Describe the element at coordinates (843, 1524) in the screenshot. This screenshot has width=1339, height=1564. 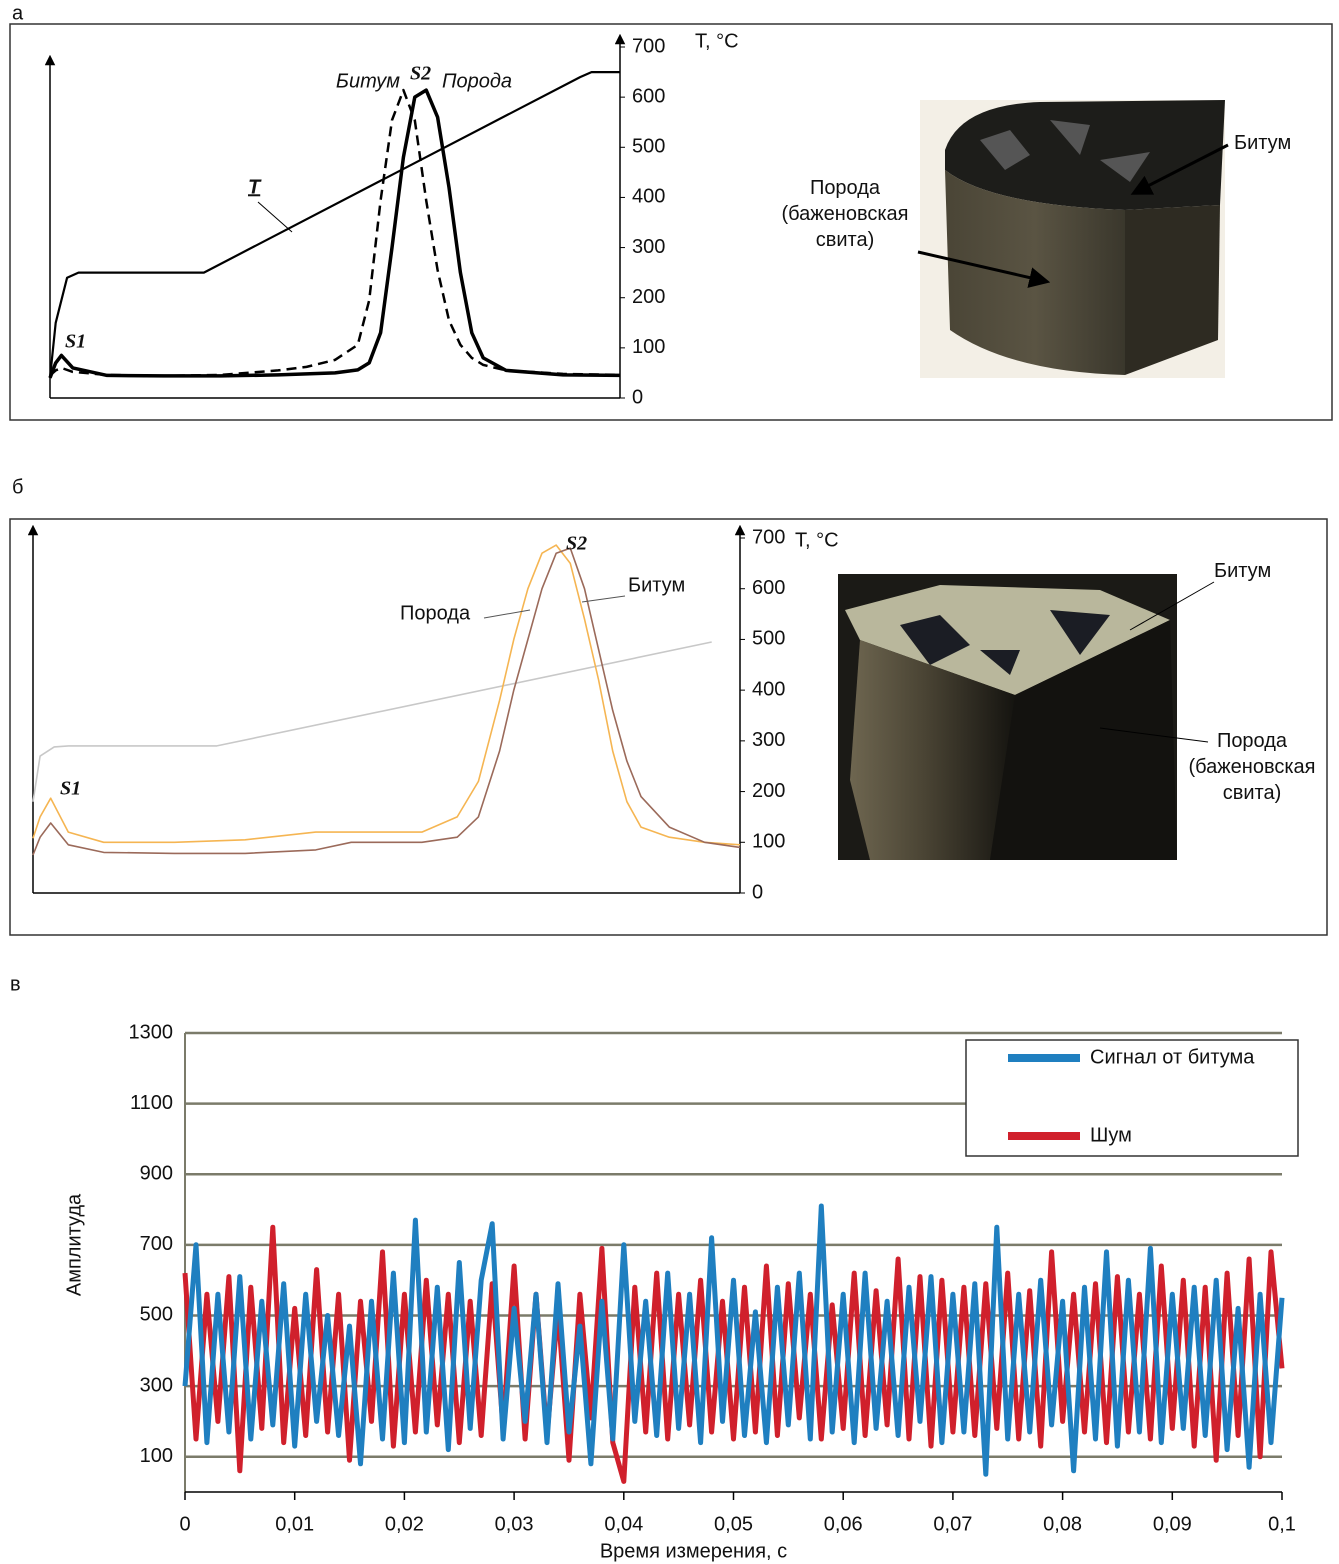
I see `x-tick-label: 0,06` at that location.